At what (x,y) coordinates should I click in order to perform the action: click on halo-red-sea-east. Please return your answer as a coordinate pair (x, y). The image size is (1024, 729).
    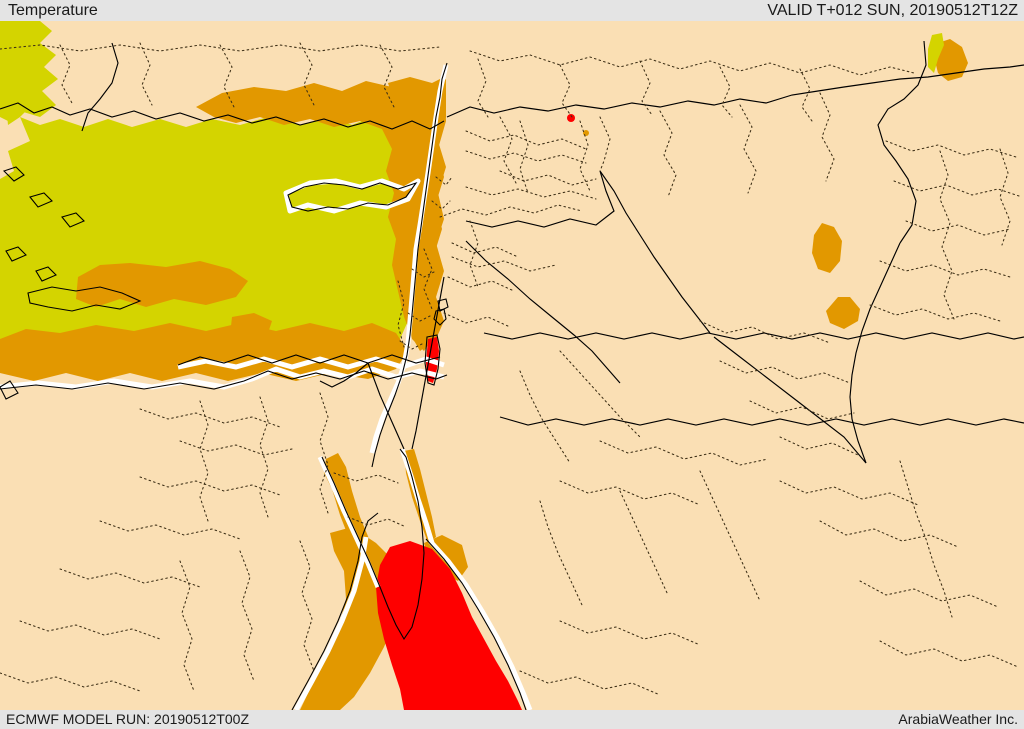
    Looking at the image, I should click on (480, 624).